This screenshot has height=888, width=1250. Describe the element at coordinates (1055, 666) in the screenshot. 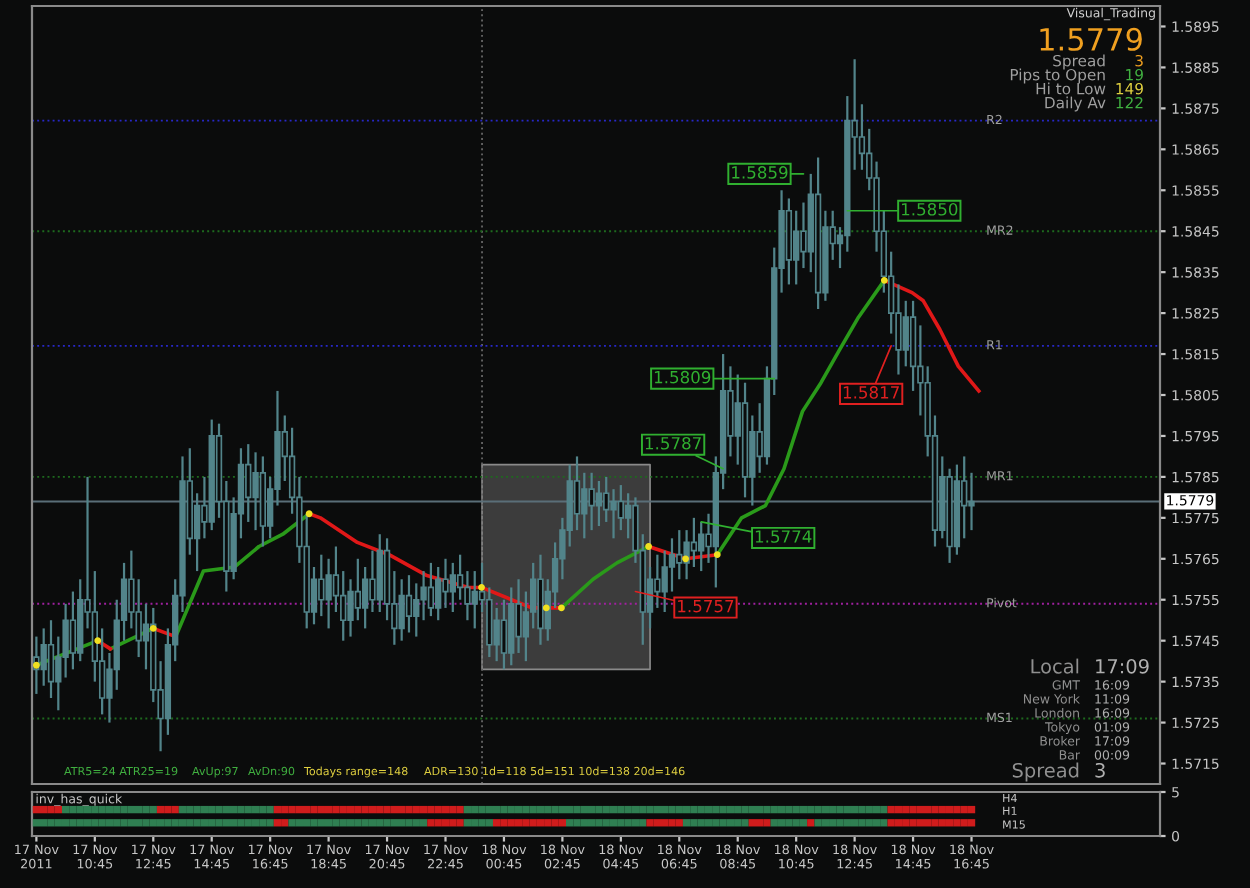

I see `annotation: Local` at that location.